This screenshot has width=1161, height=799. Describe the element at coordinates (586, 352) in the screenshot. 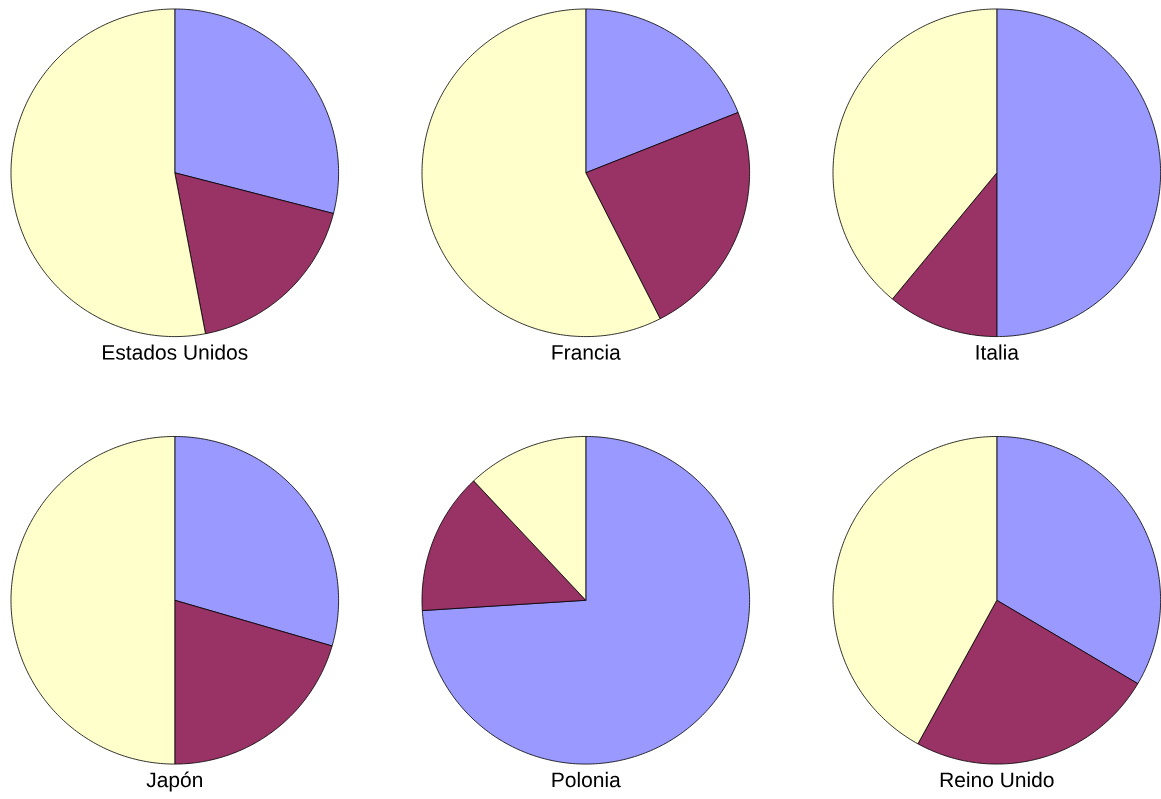

I see `text: Francia` at that location.